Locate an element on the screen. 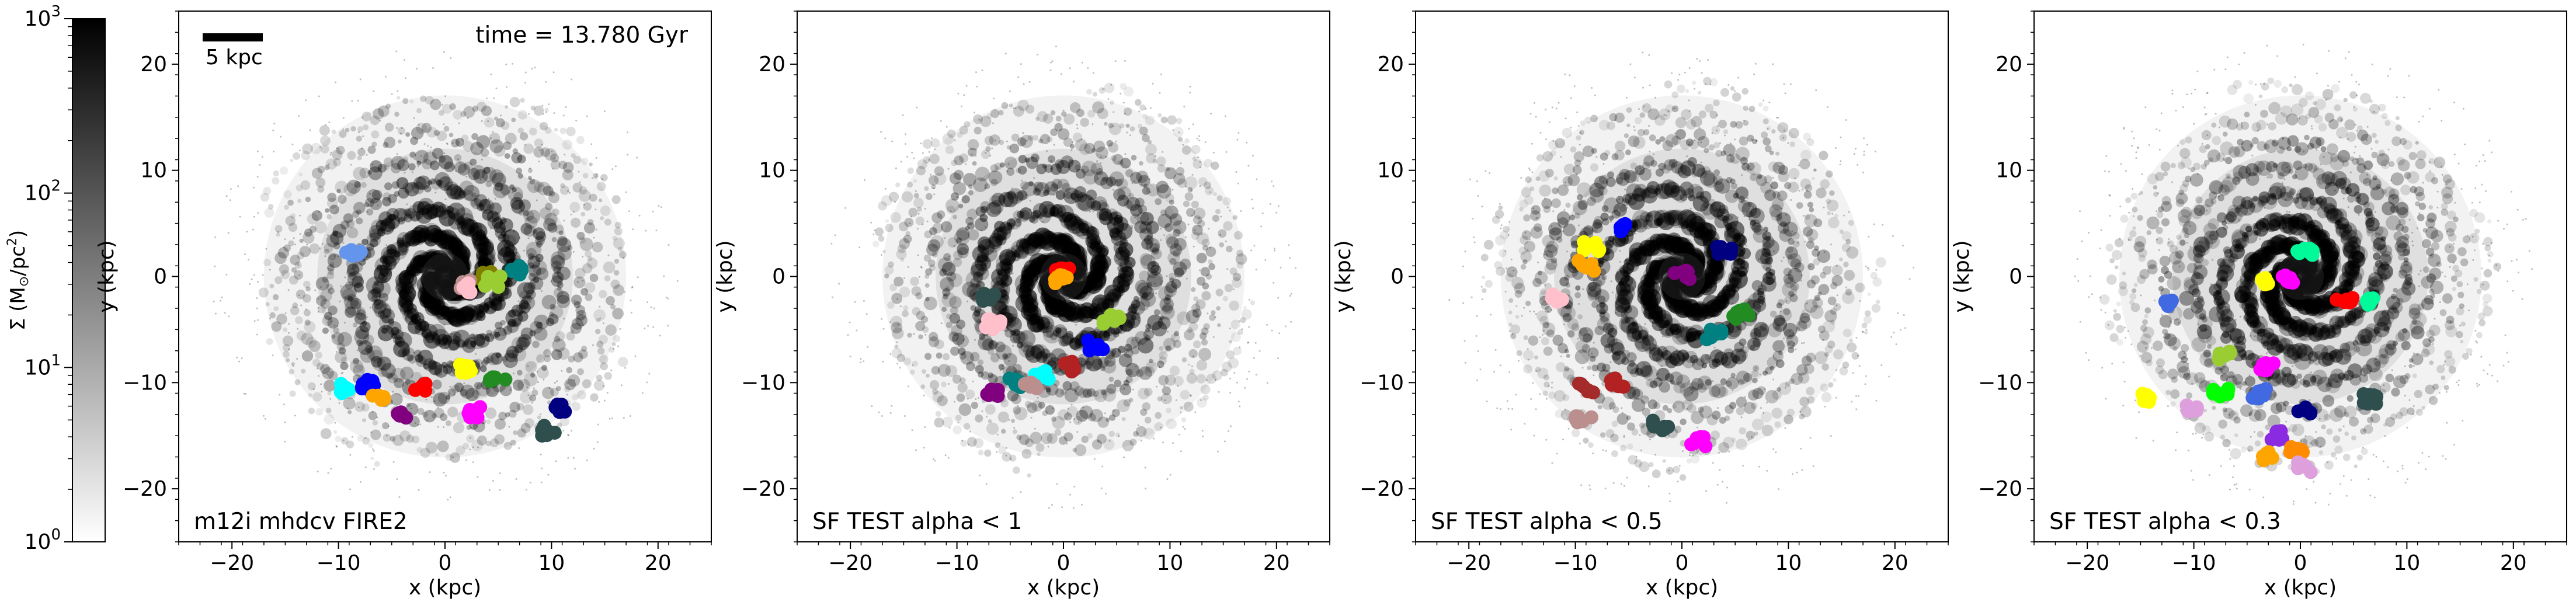  colorbar-tick-label: 10³ is located at coordinates (43, 17).